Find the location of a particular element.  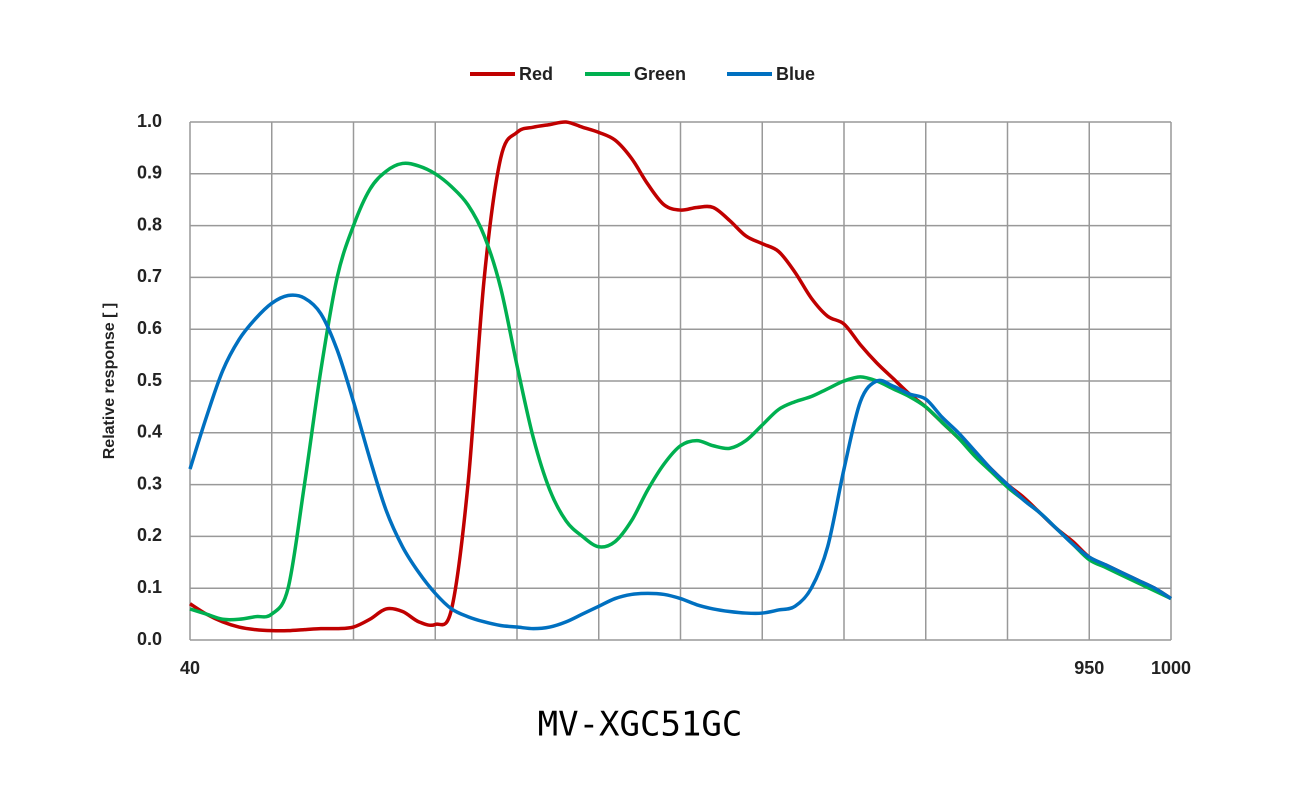

y-tick-label: 0.1 is located at coordinates (149, 587).